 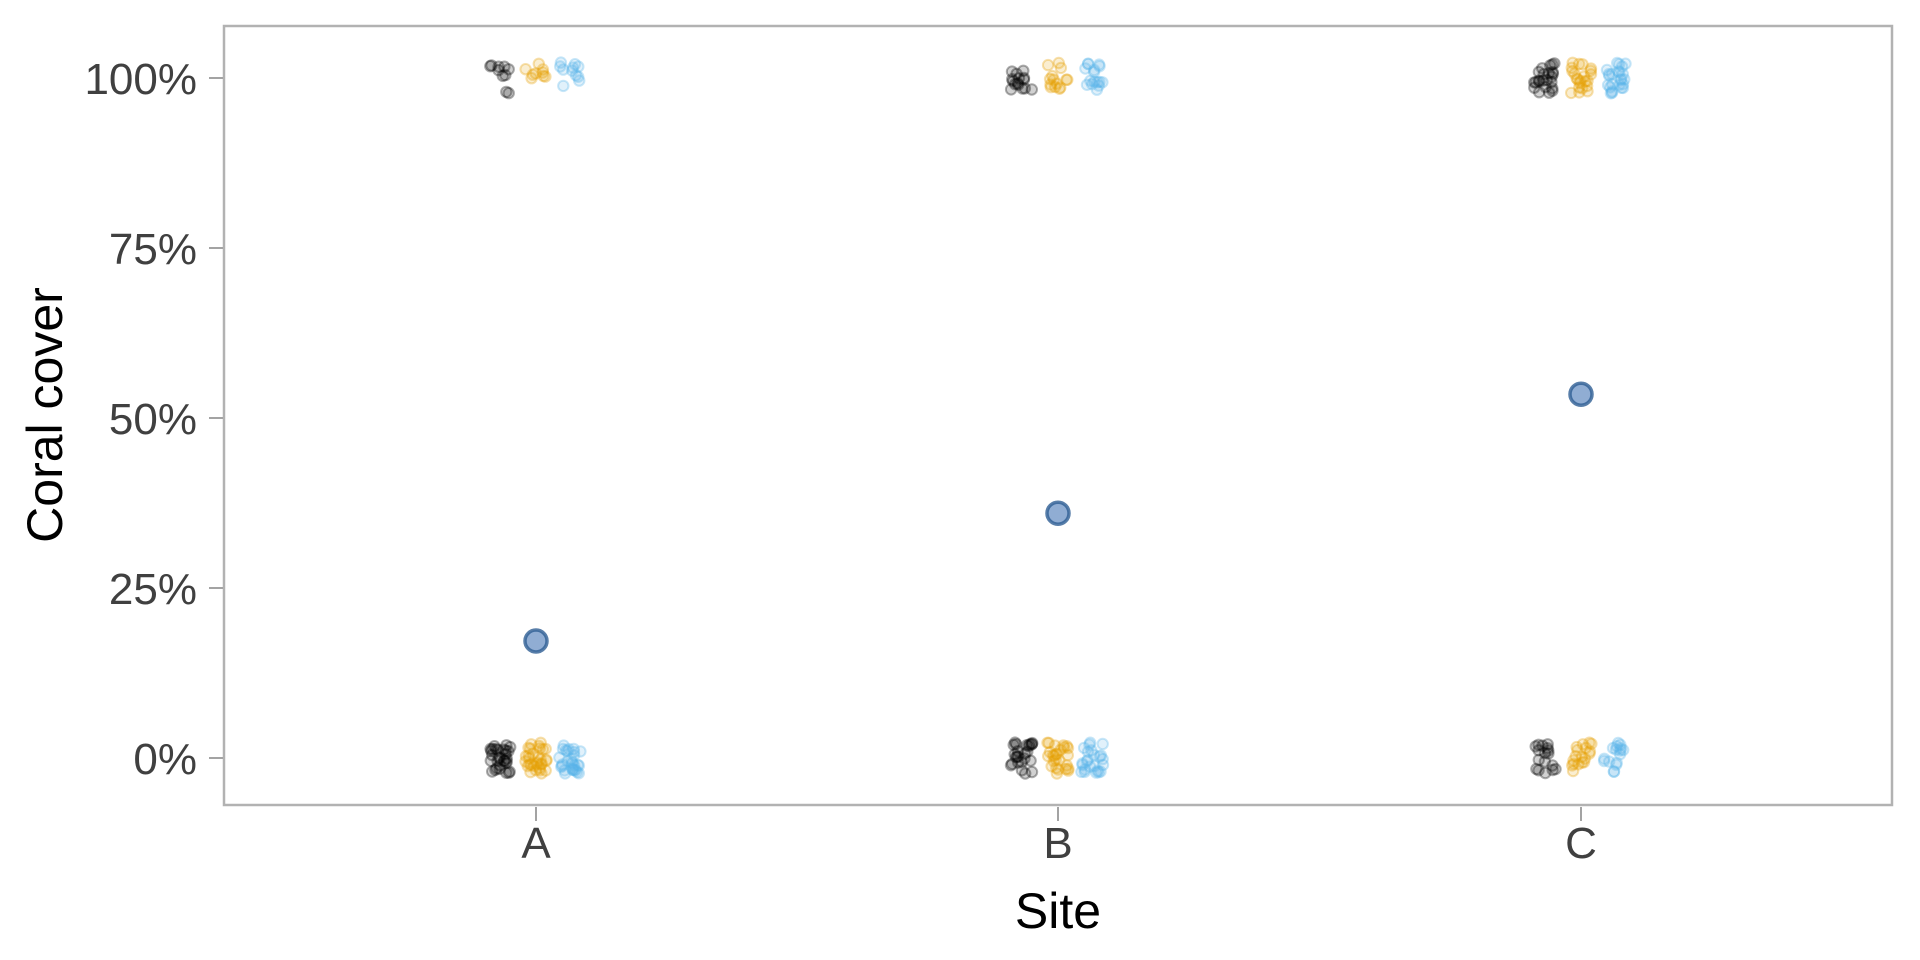 What do you see at coordinates (1058, 911) in the screenshot?
I see `x-axis-title: Site` at bounding box center [1058, 911].